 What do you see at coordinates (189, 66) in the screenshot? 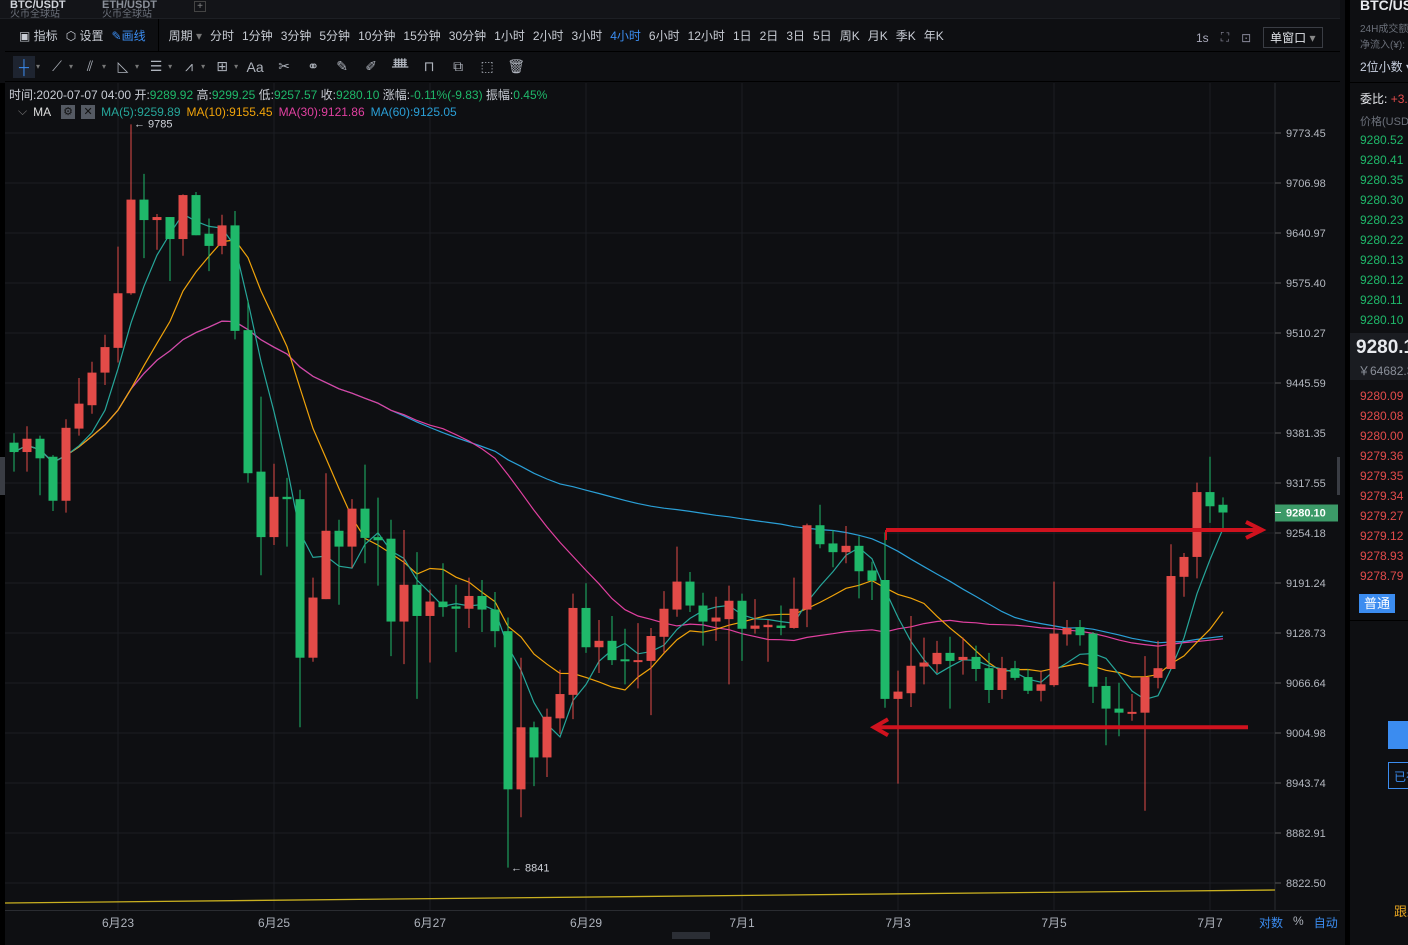
I see `wave-icon: ⩘` at bounding box center [189, 66].